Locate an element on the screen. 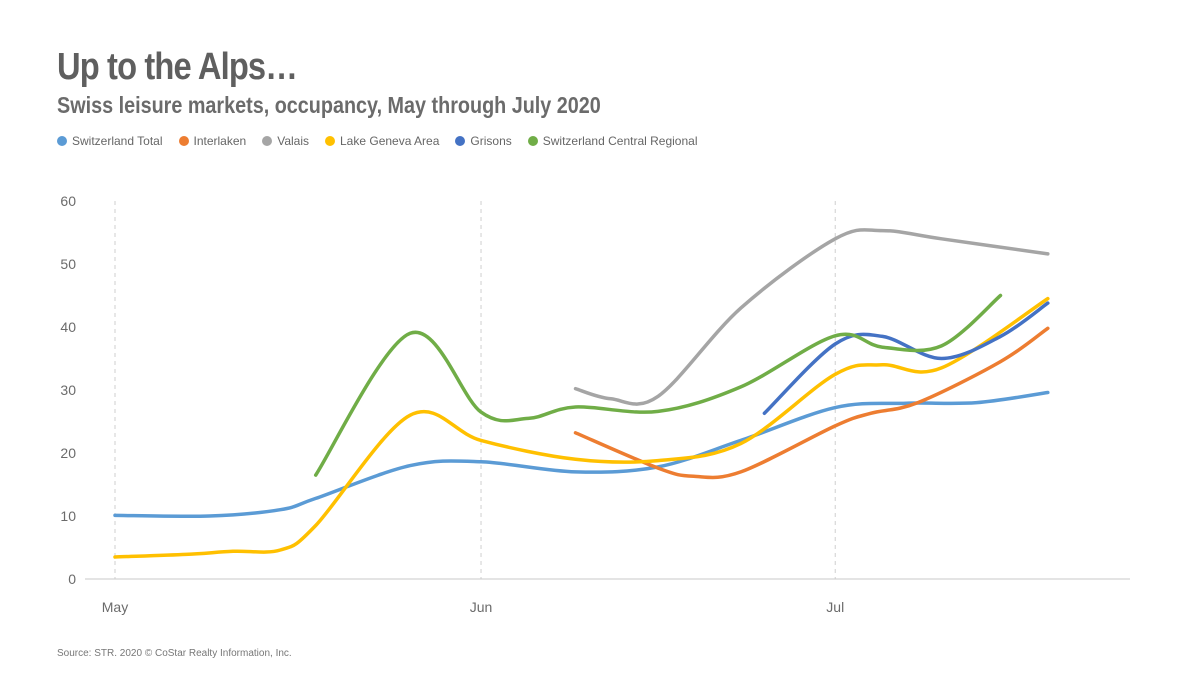 Image resolution: width=1200 pixels, height=675 pixels. legend-item: Switzerland Central Regional is located at coordinates (612, 141).